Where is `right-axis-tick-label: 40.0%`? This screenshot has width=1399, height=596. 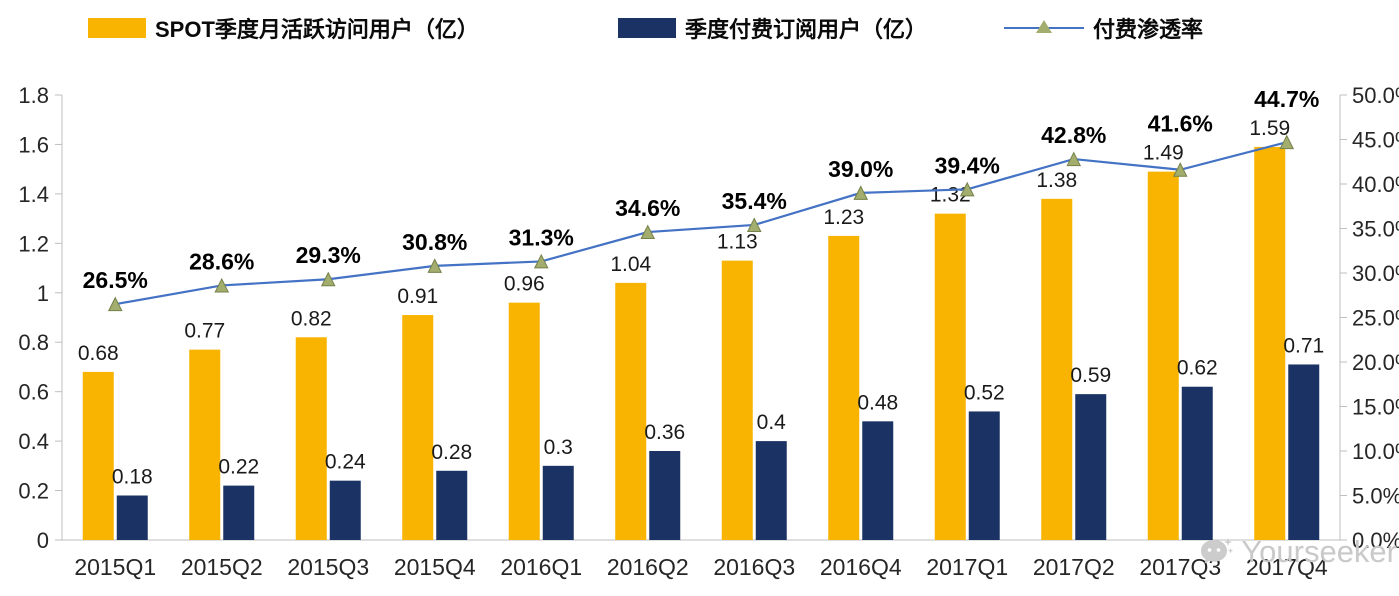
right-axis-tick-label: 40.0% is located at coordinates (1375, 184).